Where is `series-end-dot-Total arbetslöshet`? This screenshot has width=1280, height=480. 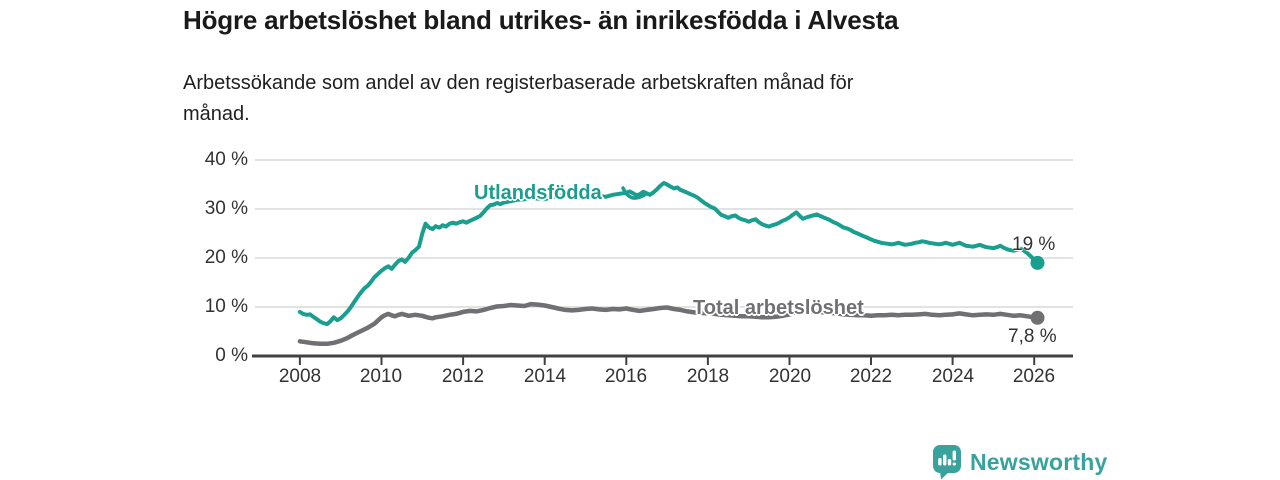 series-end-dot-Total arbetslöshet is located at coordinates (1037, 317).